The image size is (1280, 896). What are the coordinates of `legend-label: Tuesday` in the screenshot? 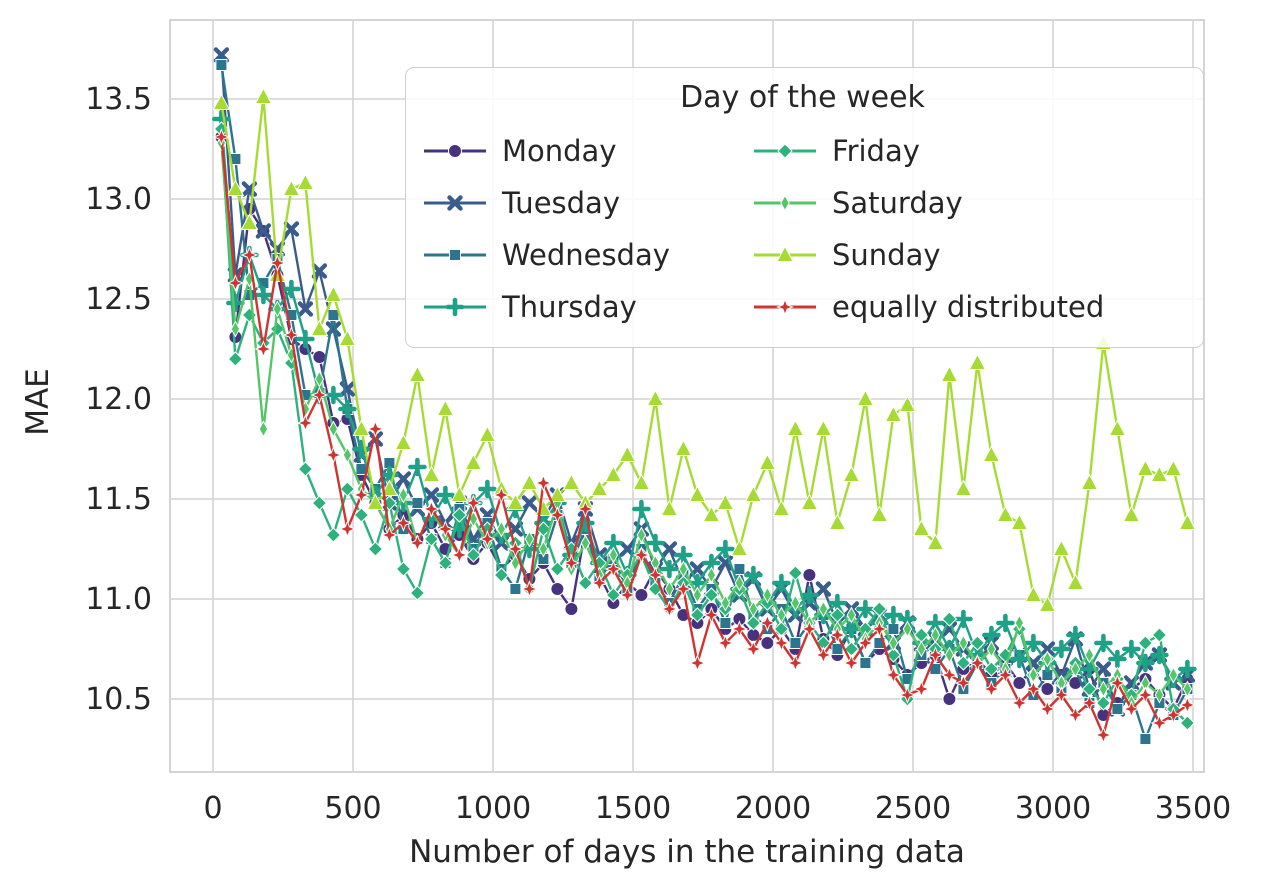 It's located at (561, 203).